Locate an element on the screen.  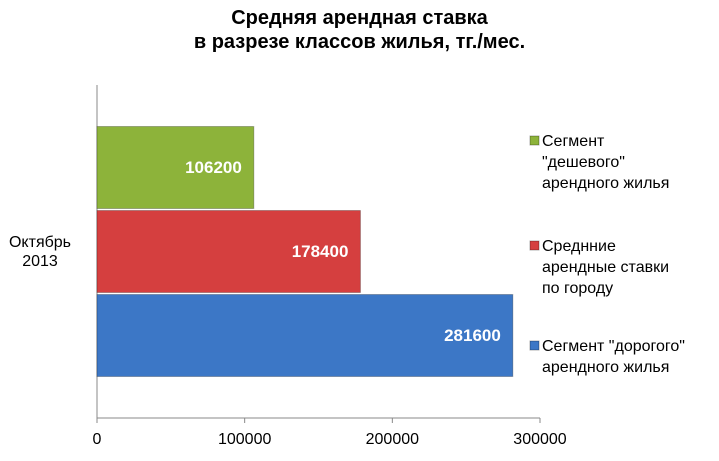
y-tick-label: Октябрь 2013 is located at coordinates (39, 251).